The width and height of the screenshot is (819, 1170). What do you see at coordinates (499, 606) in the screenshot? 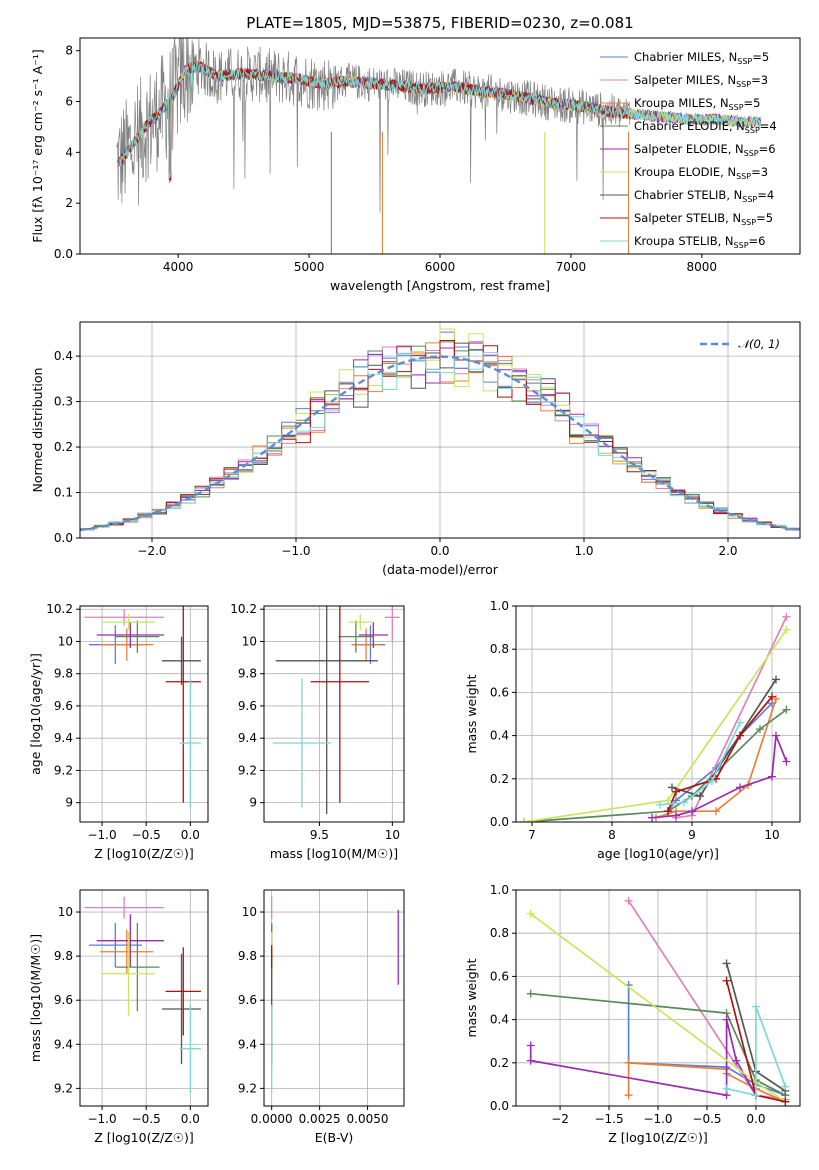
I see `y-tick-label: 1.0` at bounding box center [499, 606].